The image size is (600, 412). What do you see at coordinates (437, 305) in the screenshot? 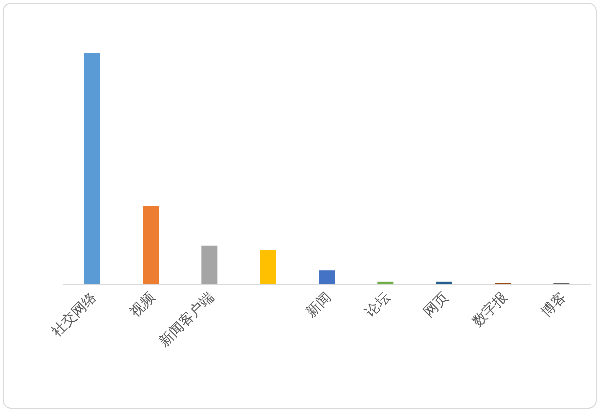
I see `x-tick-label: 网页` at bounding box center [437, 305].